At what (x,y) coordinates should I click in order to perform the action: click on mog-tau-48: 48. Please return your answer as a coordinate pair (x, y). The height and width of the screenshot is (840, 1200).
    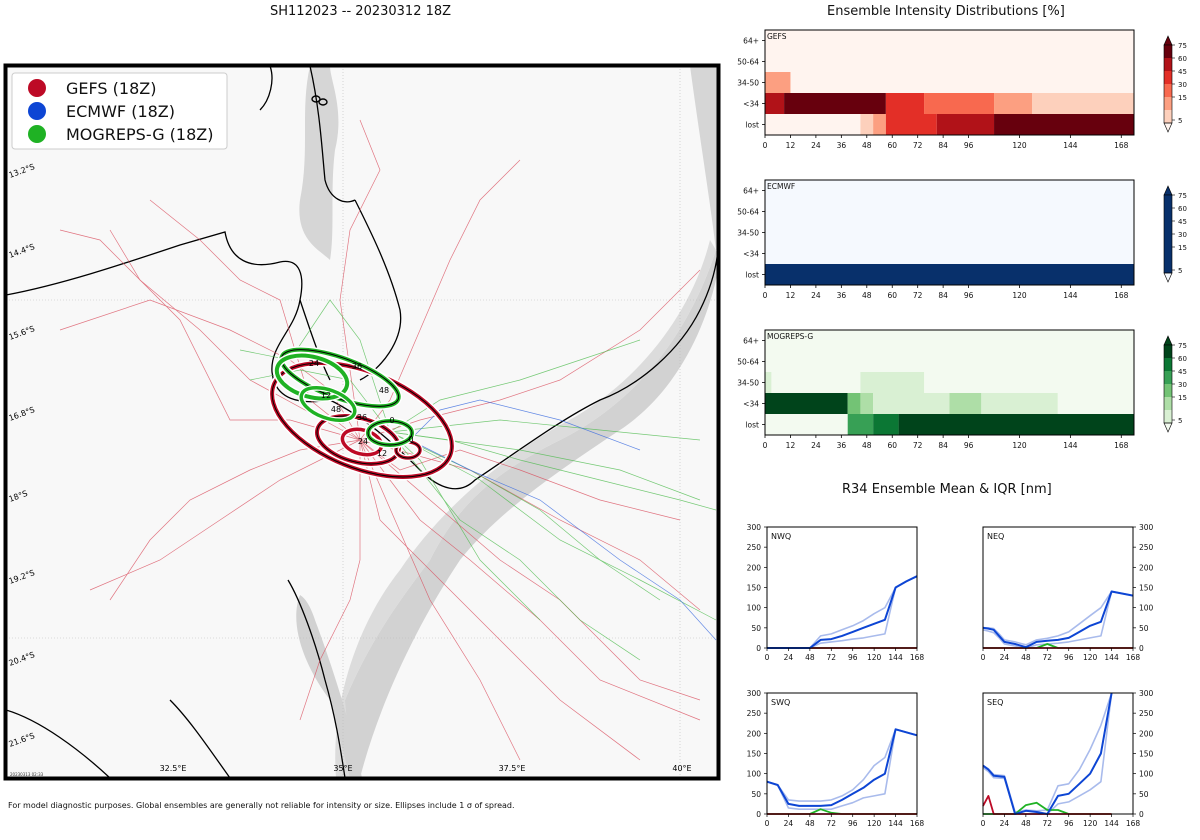
    Looking at the image, I should click on (384, 390).